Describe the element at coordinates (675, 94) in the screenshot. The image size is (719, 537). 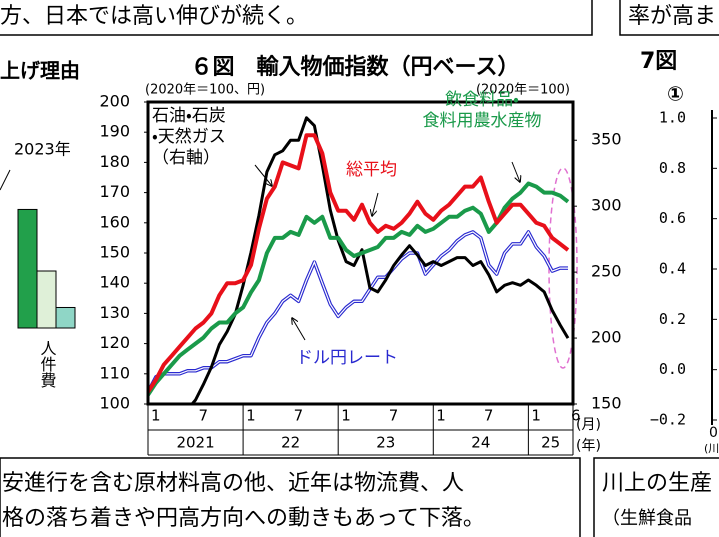
I see `chart-subtitle: ①` at that location.